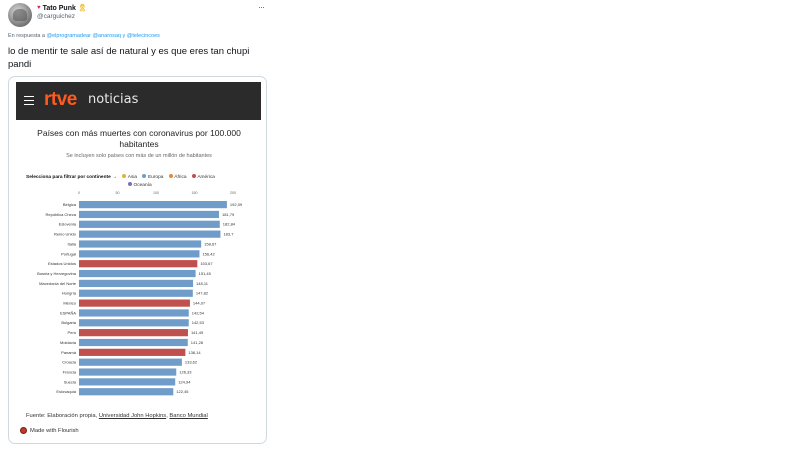 The image size is (800, 450). Describe the element at coordinates (20, 15) in the screenshot. I see `avatar` at that location.